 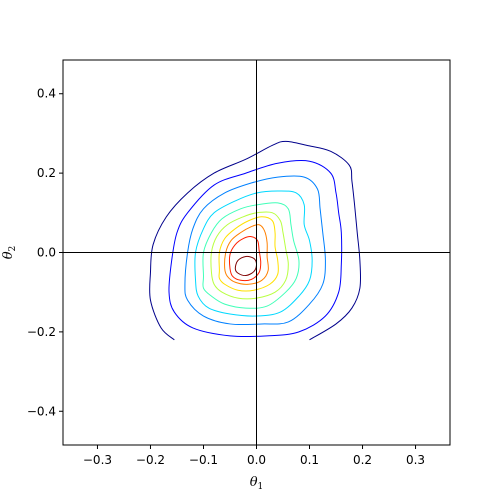 I want to click on x-tick-label: 0.0, so click(x=256, y=460).